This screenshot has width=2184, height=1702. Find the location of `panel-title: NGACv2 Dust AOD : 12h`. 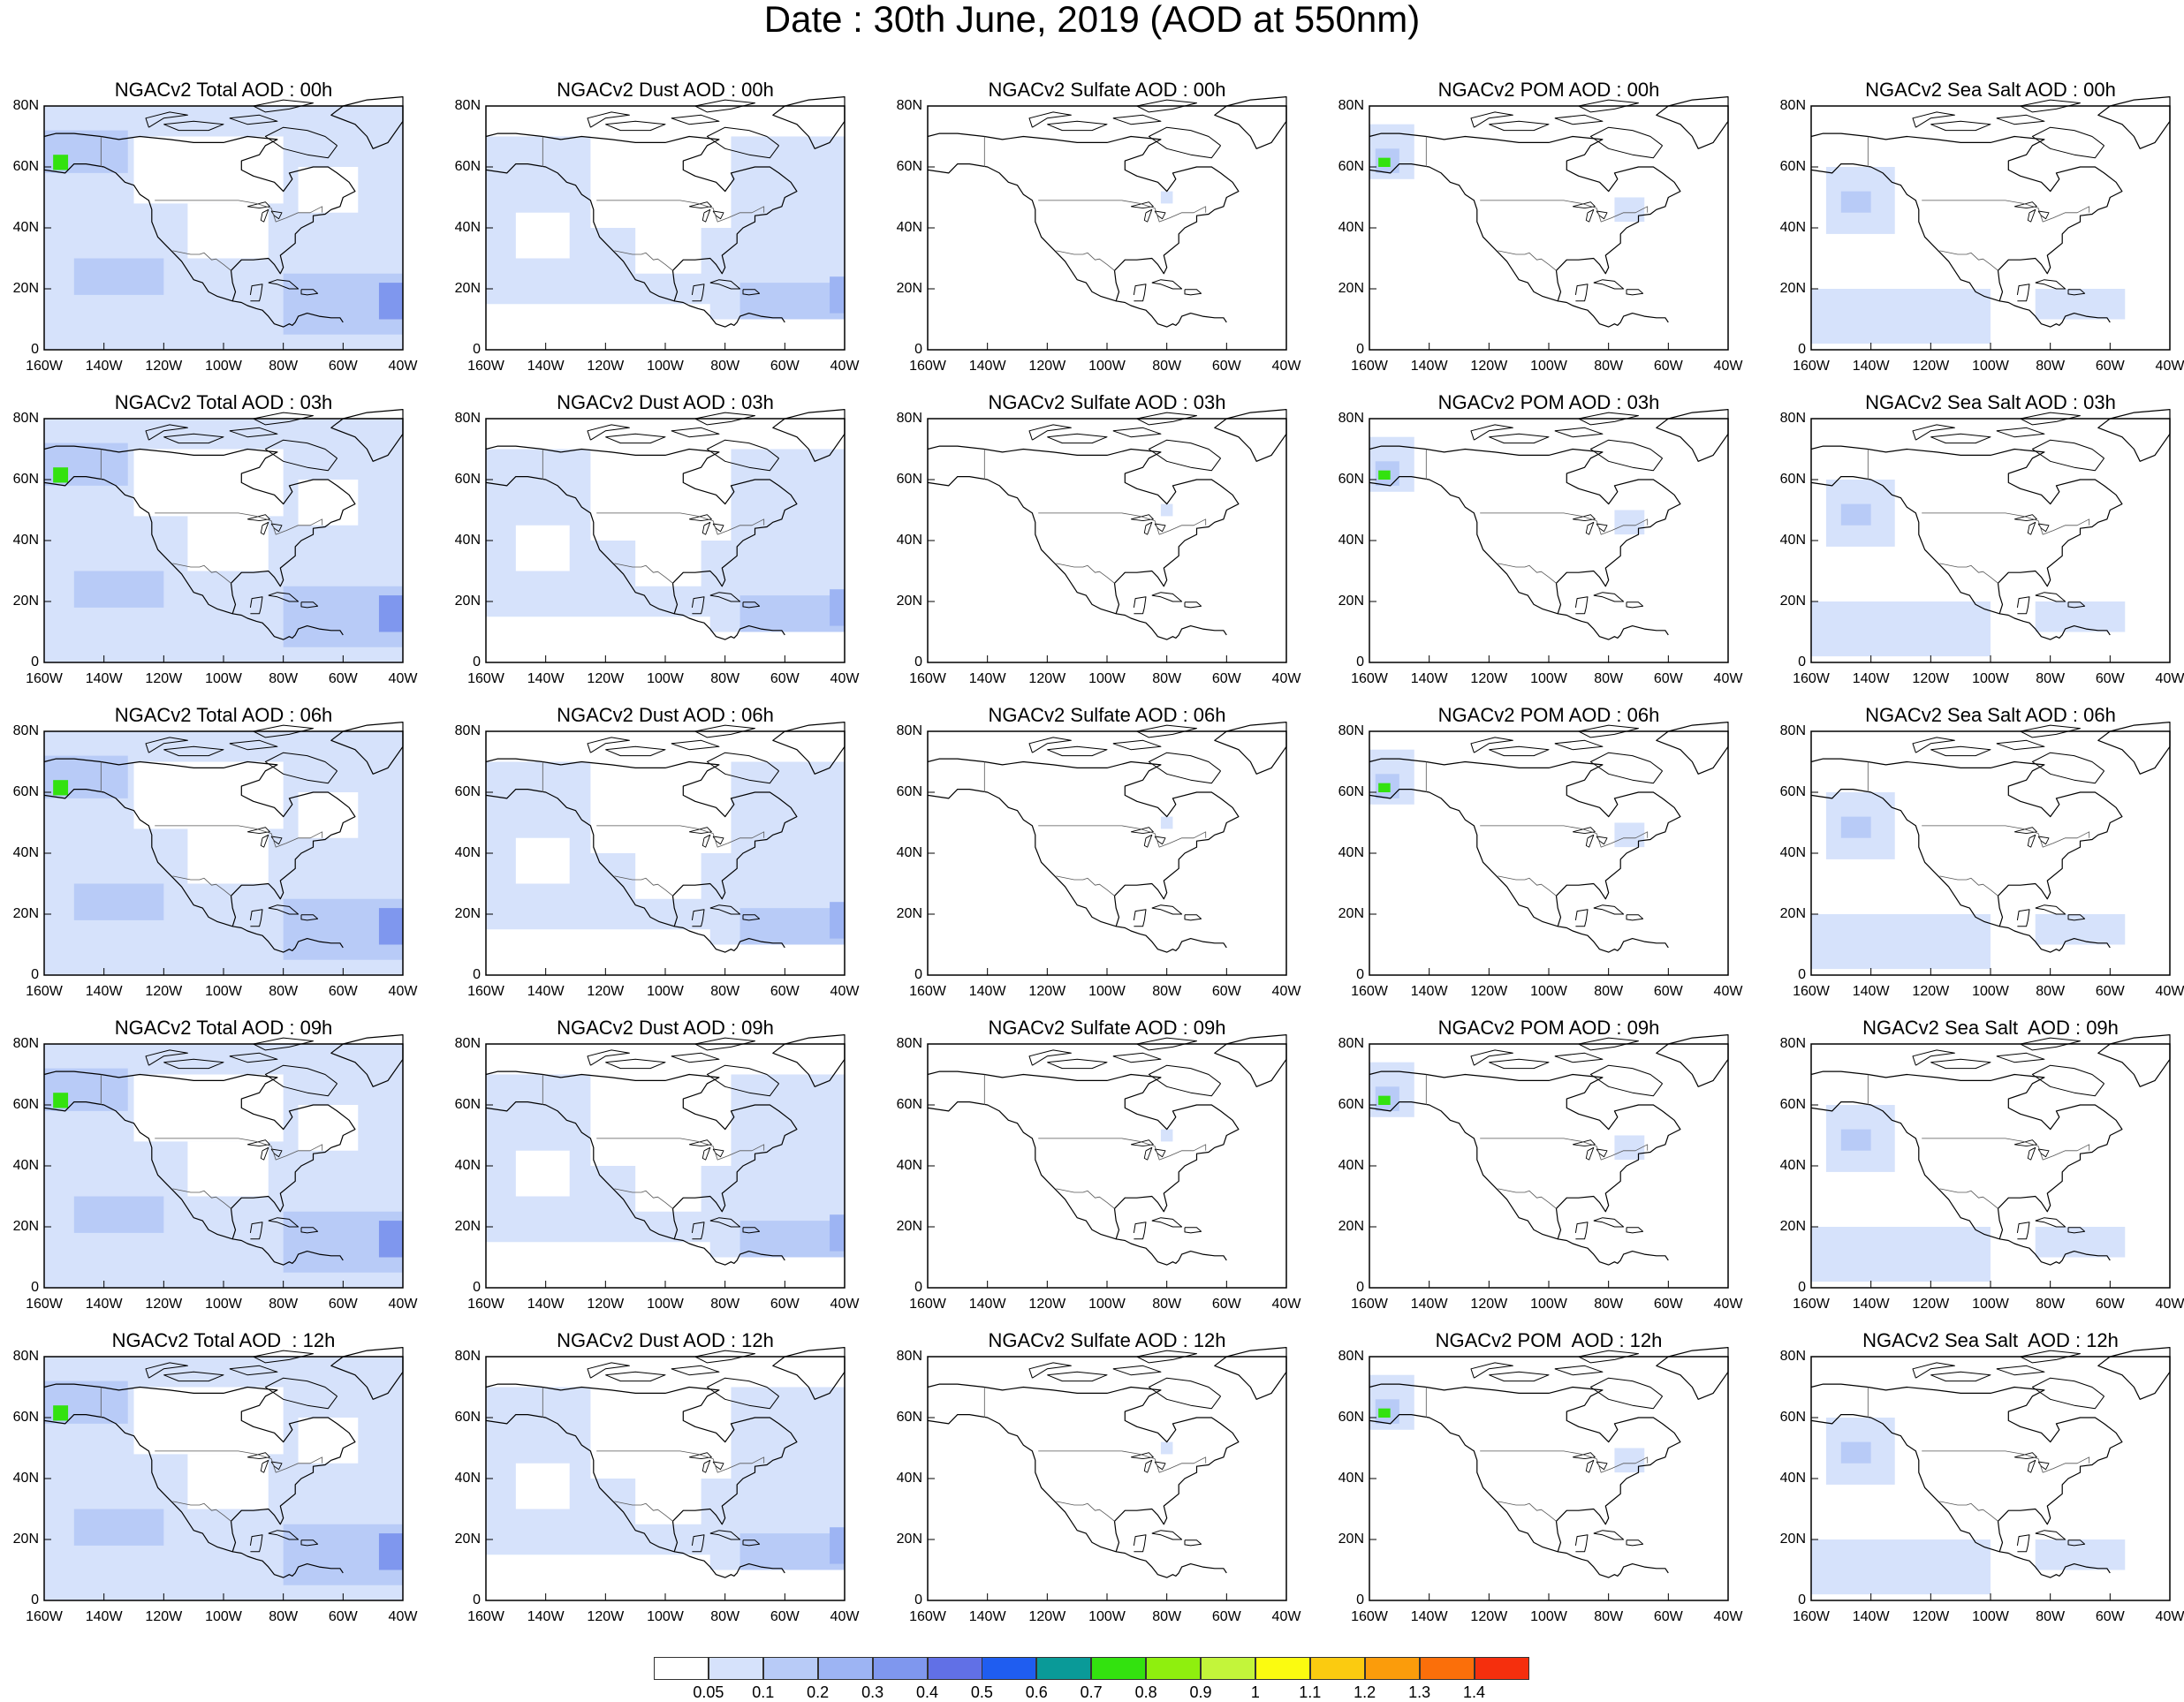

panel-title: NGACv2 Dust AOD : 12h is located at coordinates (665, 1340).